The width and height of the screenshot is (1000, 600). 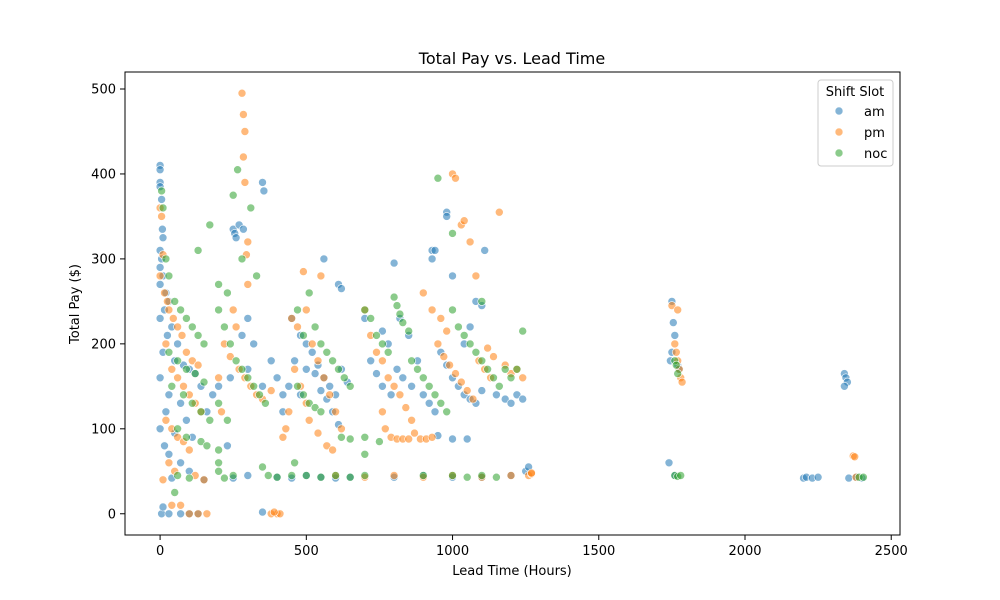 What do you see at coordinates (860, 133) in the screenshot?
I see `legend-items: am pm noc` at bounding box center [860, 133].